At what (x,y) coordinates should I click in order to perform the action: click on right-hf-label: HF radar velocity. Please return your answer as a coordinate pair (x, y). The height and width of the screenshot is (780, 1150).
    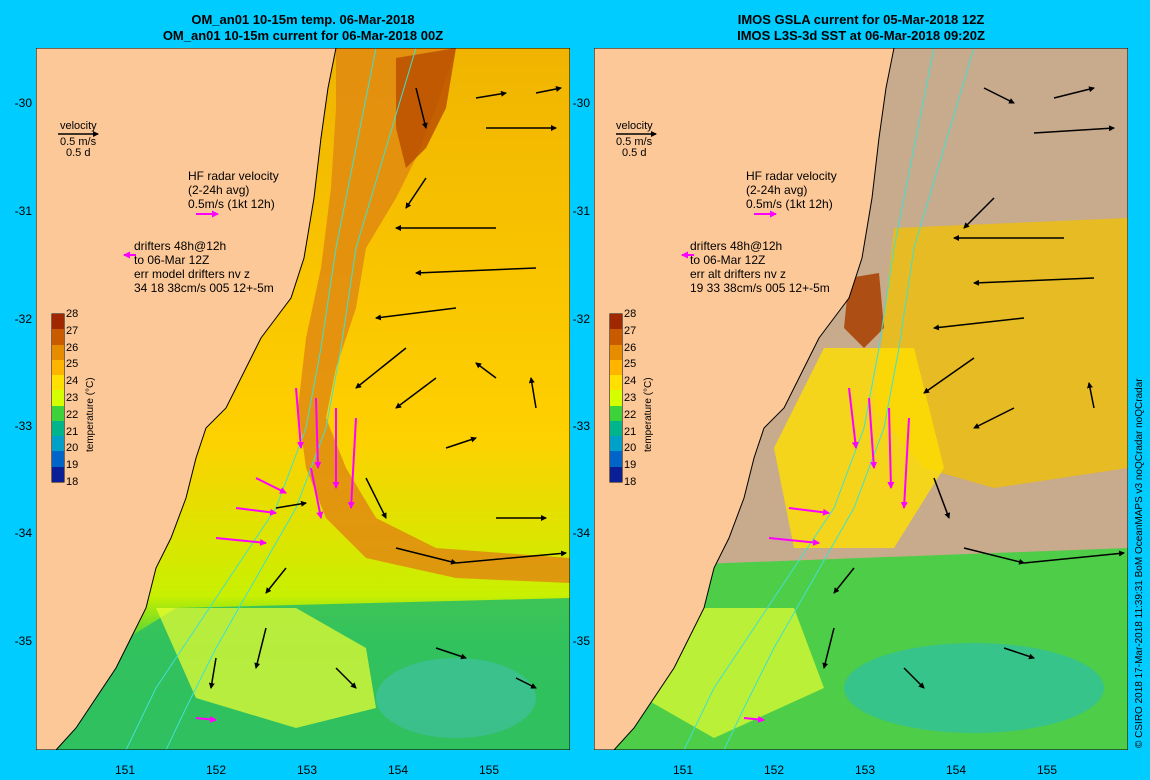
    Looking at the image, I should click on (791, 176).